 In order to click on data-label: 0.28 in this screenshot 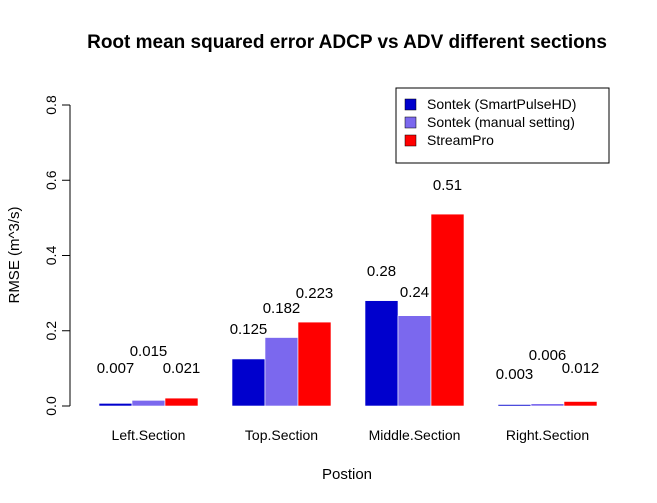, I will do `click(381, 271)`.